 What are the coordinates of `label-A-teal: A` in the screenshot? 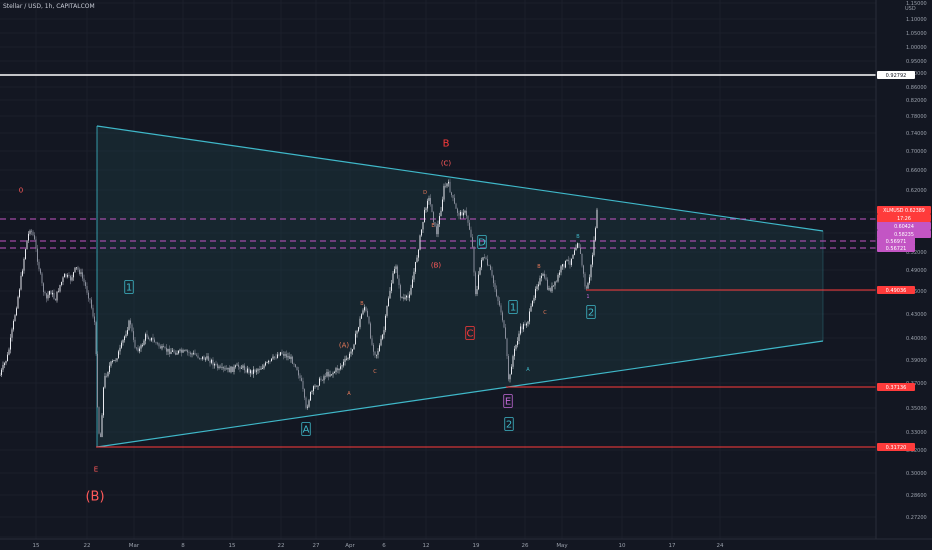 It's located at (306, 429).